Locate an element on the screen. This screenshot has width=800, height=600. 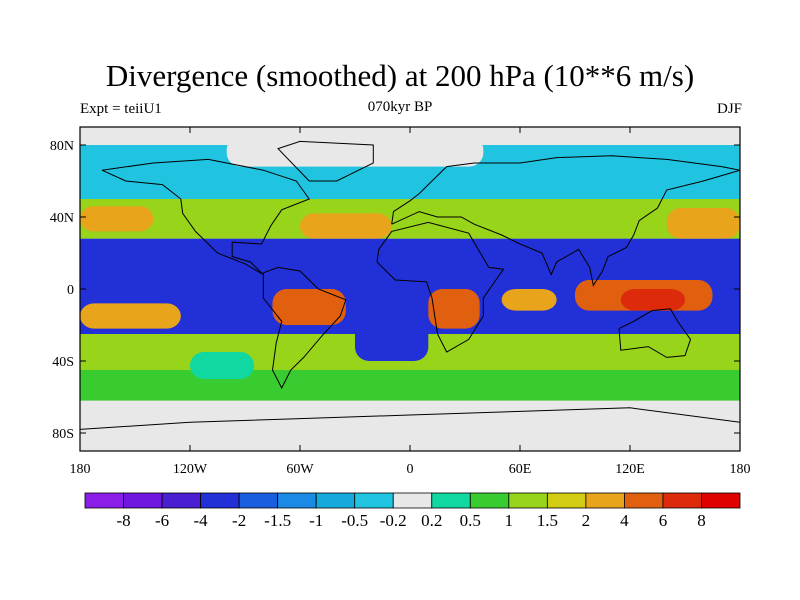
colorbar-label-8: 0.2 is located at coordinates (431, 520).